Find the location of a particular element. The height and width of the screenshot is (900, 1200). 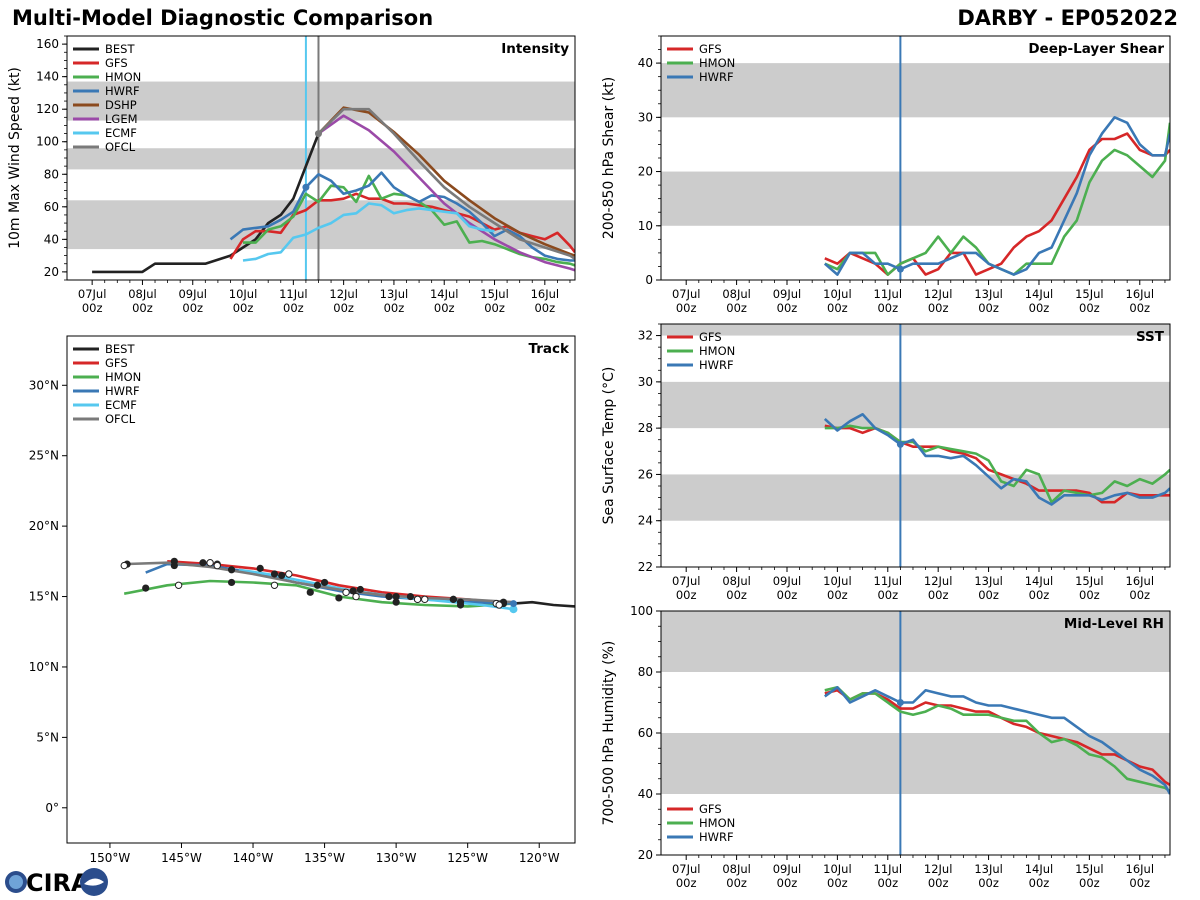

y-tick-label: 30°N is located at coordinates (44, 385).